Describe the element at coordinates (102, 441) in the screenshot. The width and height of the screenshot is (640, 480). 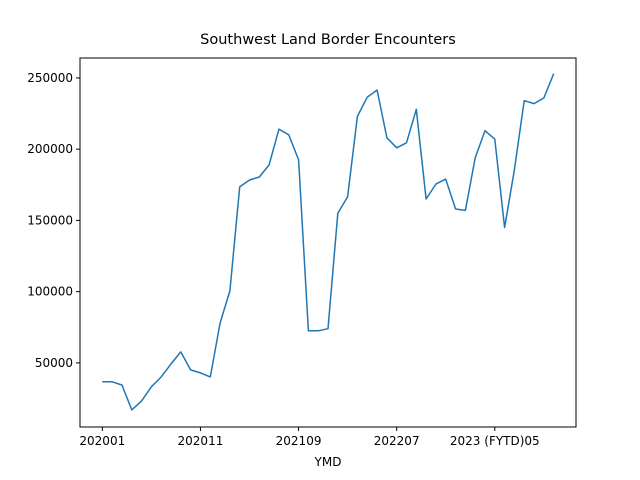
I see `x-tick-label: 202001` at that location.